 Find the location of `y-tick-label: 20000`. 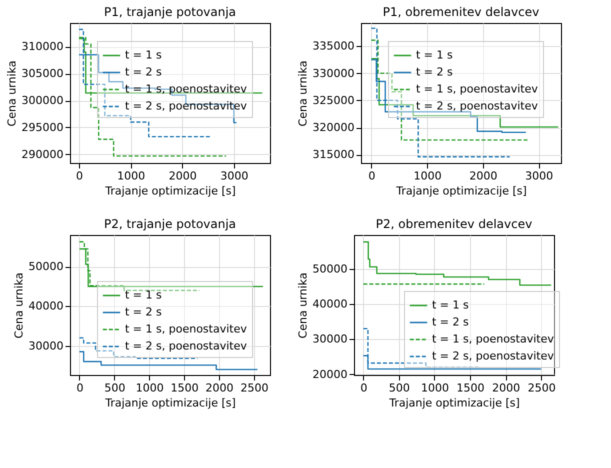

y-tick-label: 20000 is located at coordinates (330, 374).